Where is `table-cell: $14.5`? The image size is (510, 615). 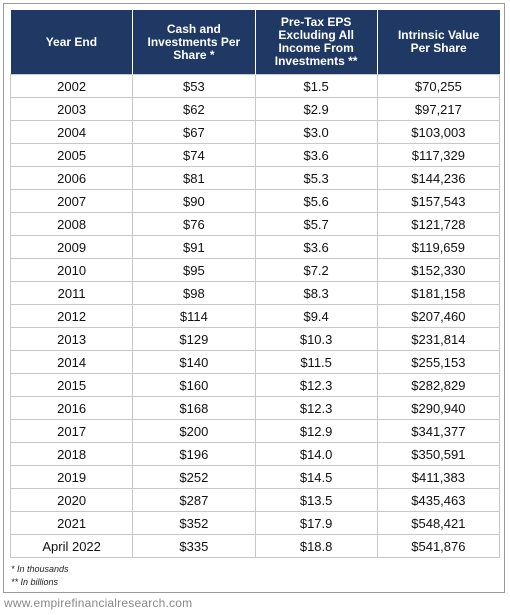
table-cell: $14.5 is located at coordinates (316, 477).